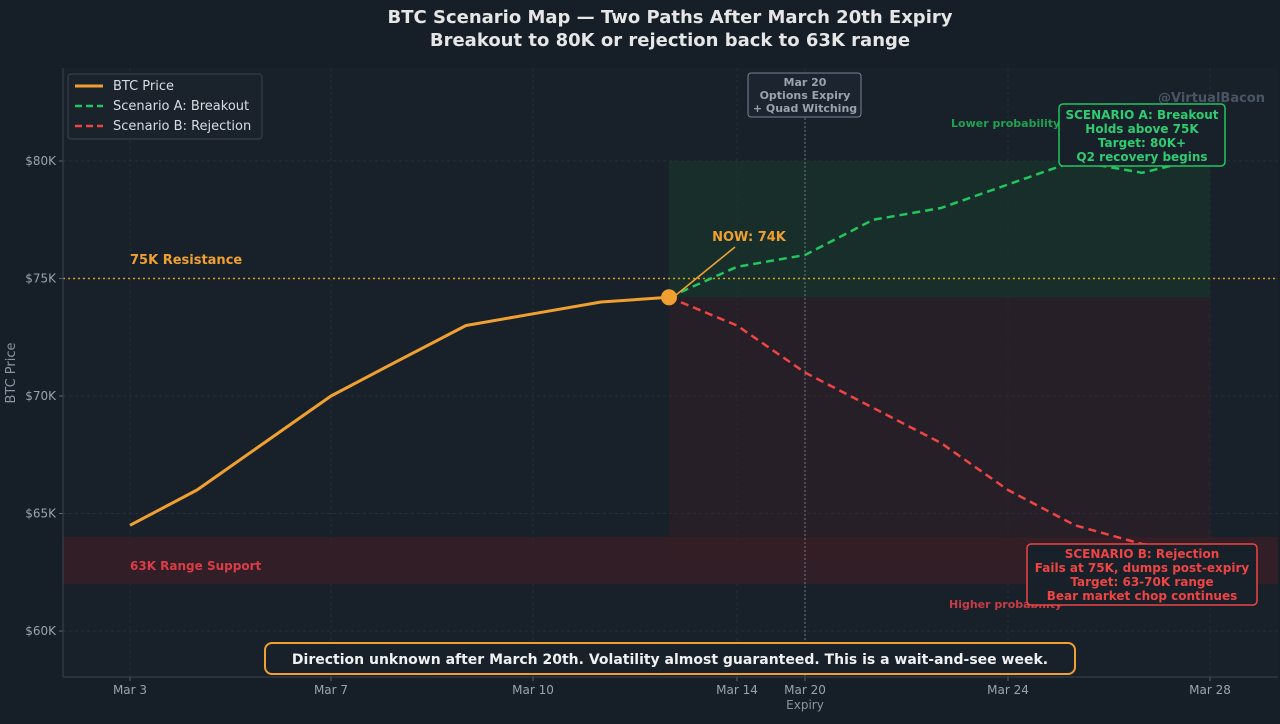 The width and height of the screenshot is (1280, 724). What do you see at coordinates (669, 297) in the screenshot?
I see `now-marker` at bounding box center [669, 297].